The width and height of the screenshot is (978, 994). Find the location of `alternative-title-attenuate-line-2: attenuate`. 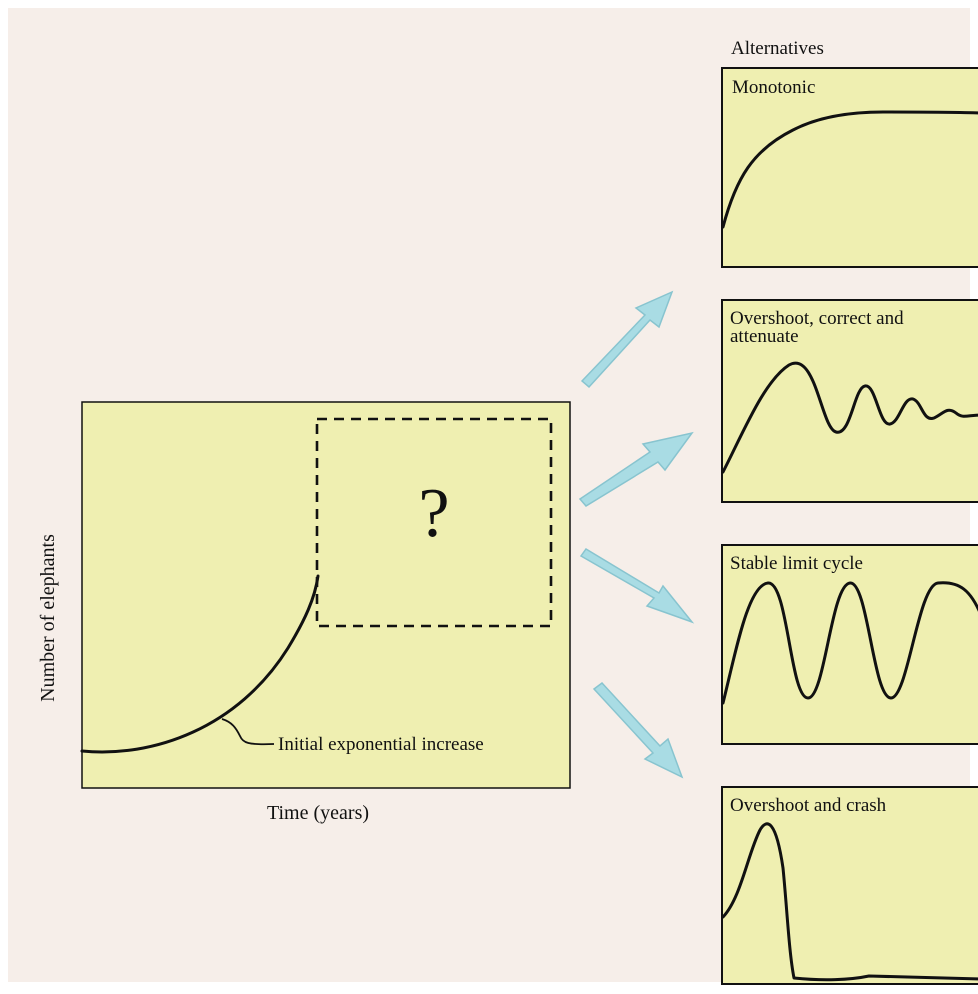

alternative-title-attenuate-line-2: attenuate is located at coordinates (764, 336).